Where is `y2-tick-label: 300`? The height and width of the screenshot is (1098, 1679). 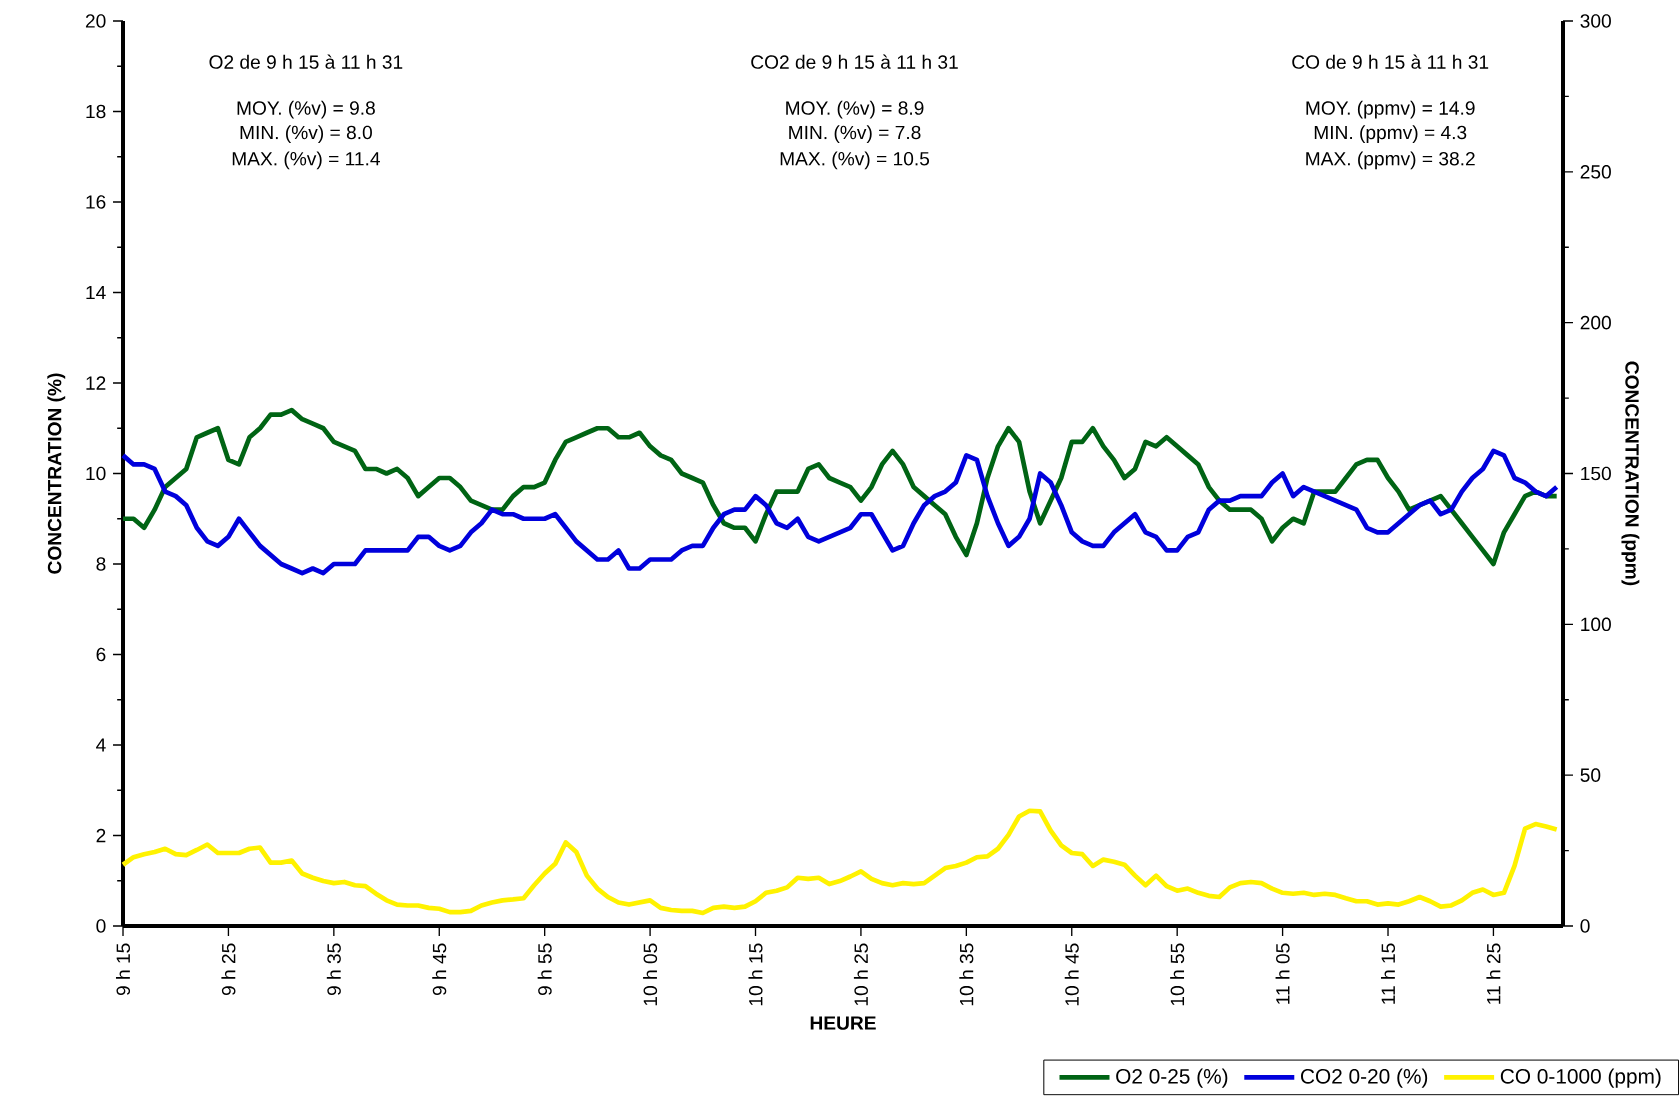 y2-tick-label: 300 is located at coordinates (1595, 21).